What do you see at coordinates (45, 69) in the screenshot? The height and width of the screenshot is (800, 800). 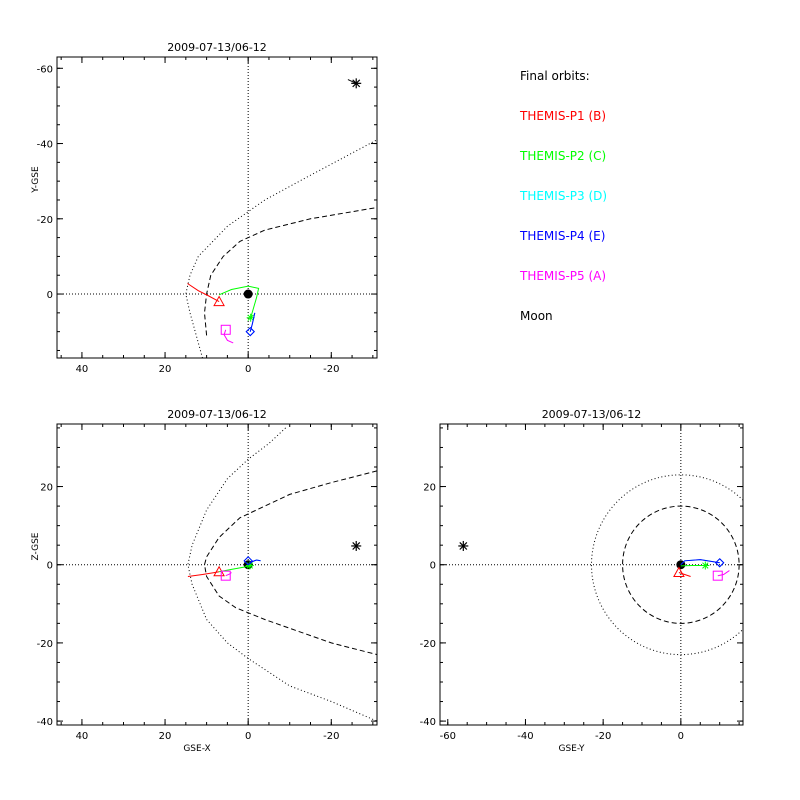 I see `y-tick-label: -60` at bounding box center [45, 69].